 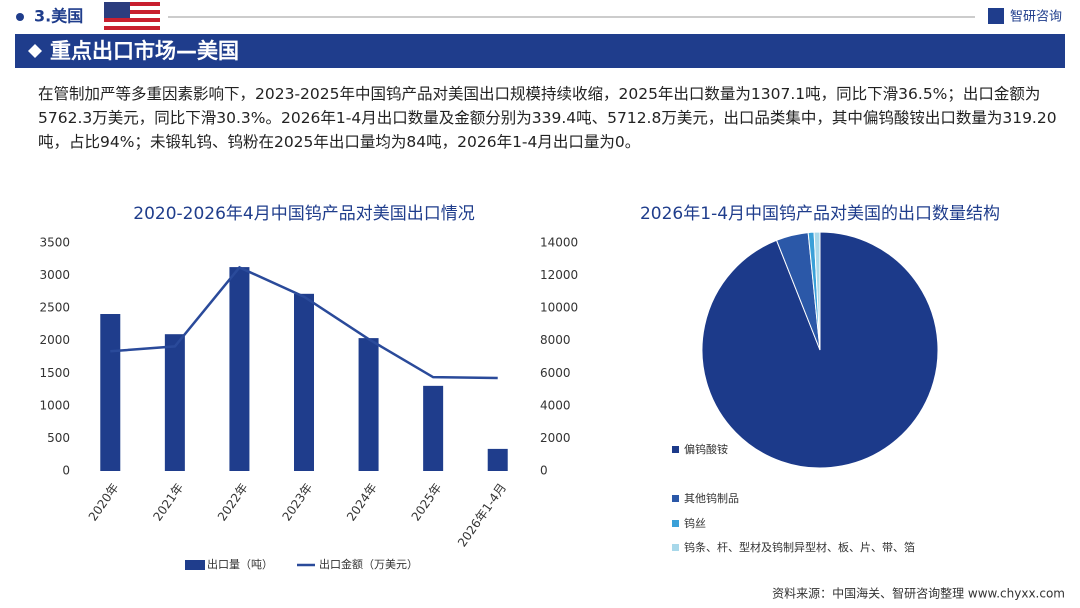 I want to click on pie-slice, so click(x=817, y=291).